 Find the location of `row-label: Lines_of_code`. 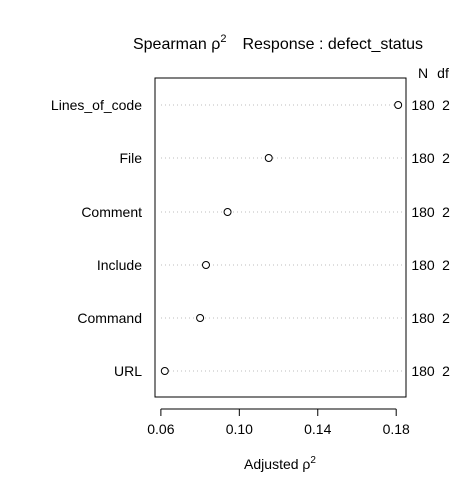

row-label: Lines_of_code is located at coordinates (96, 105).